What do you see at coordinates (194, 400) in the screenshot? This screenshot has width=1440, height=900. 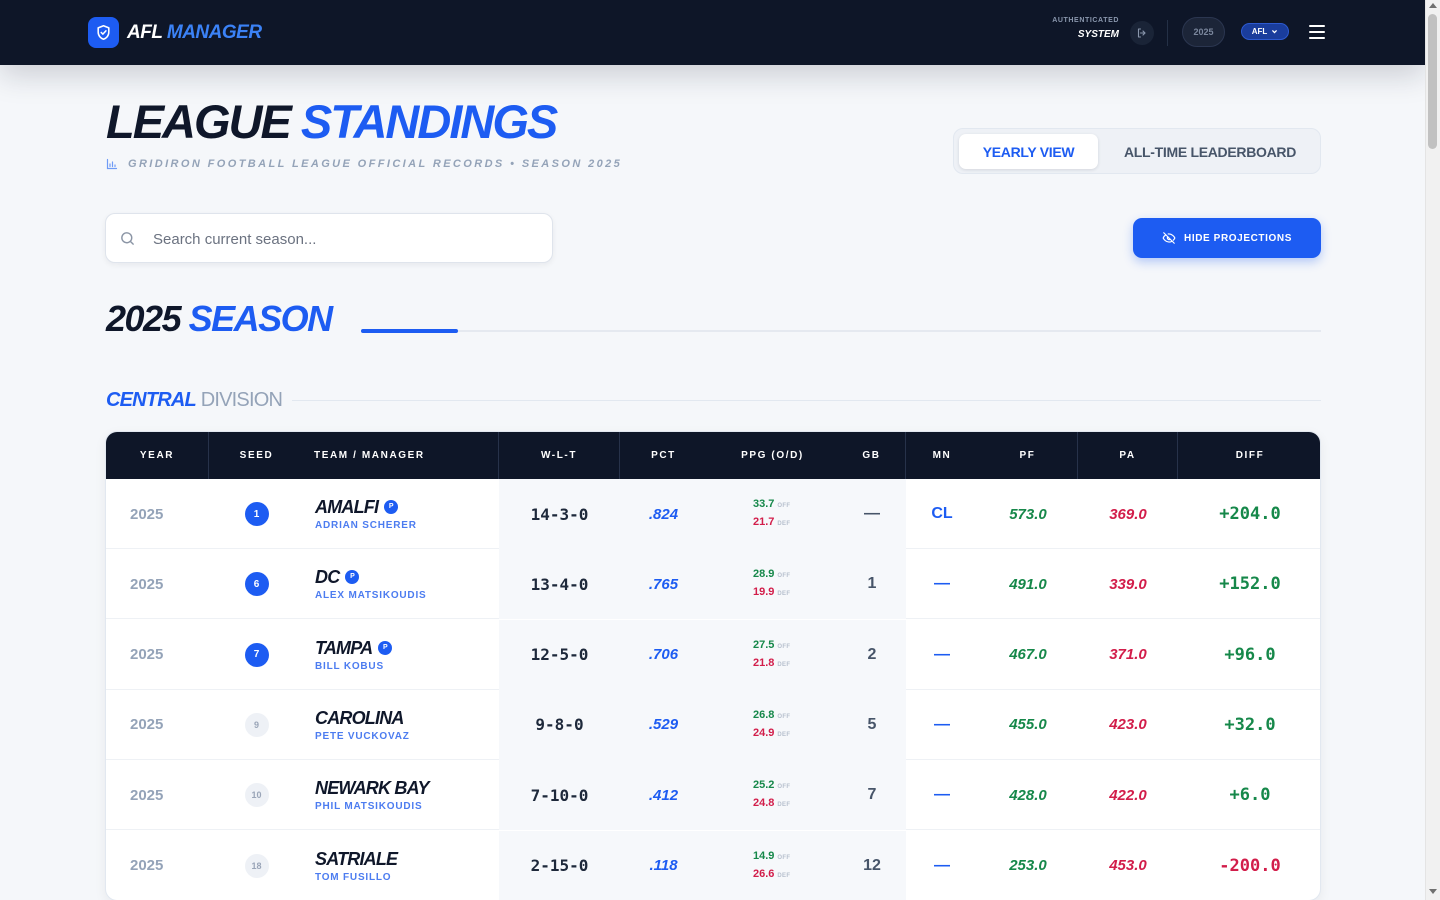 I see `division-heading: CENTRAL DIVISION` at bounding box center [194, 400].